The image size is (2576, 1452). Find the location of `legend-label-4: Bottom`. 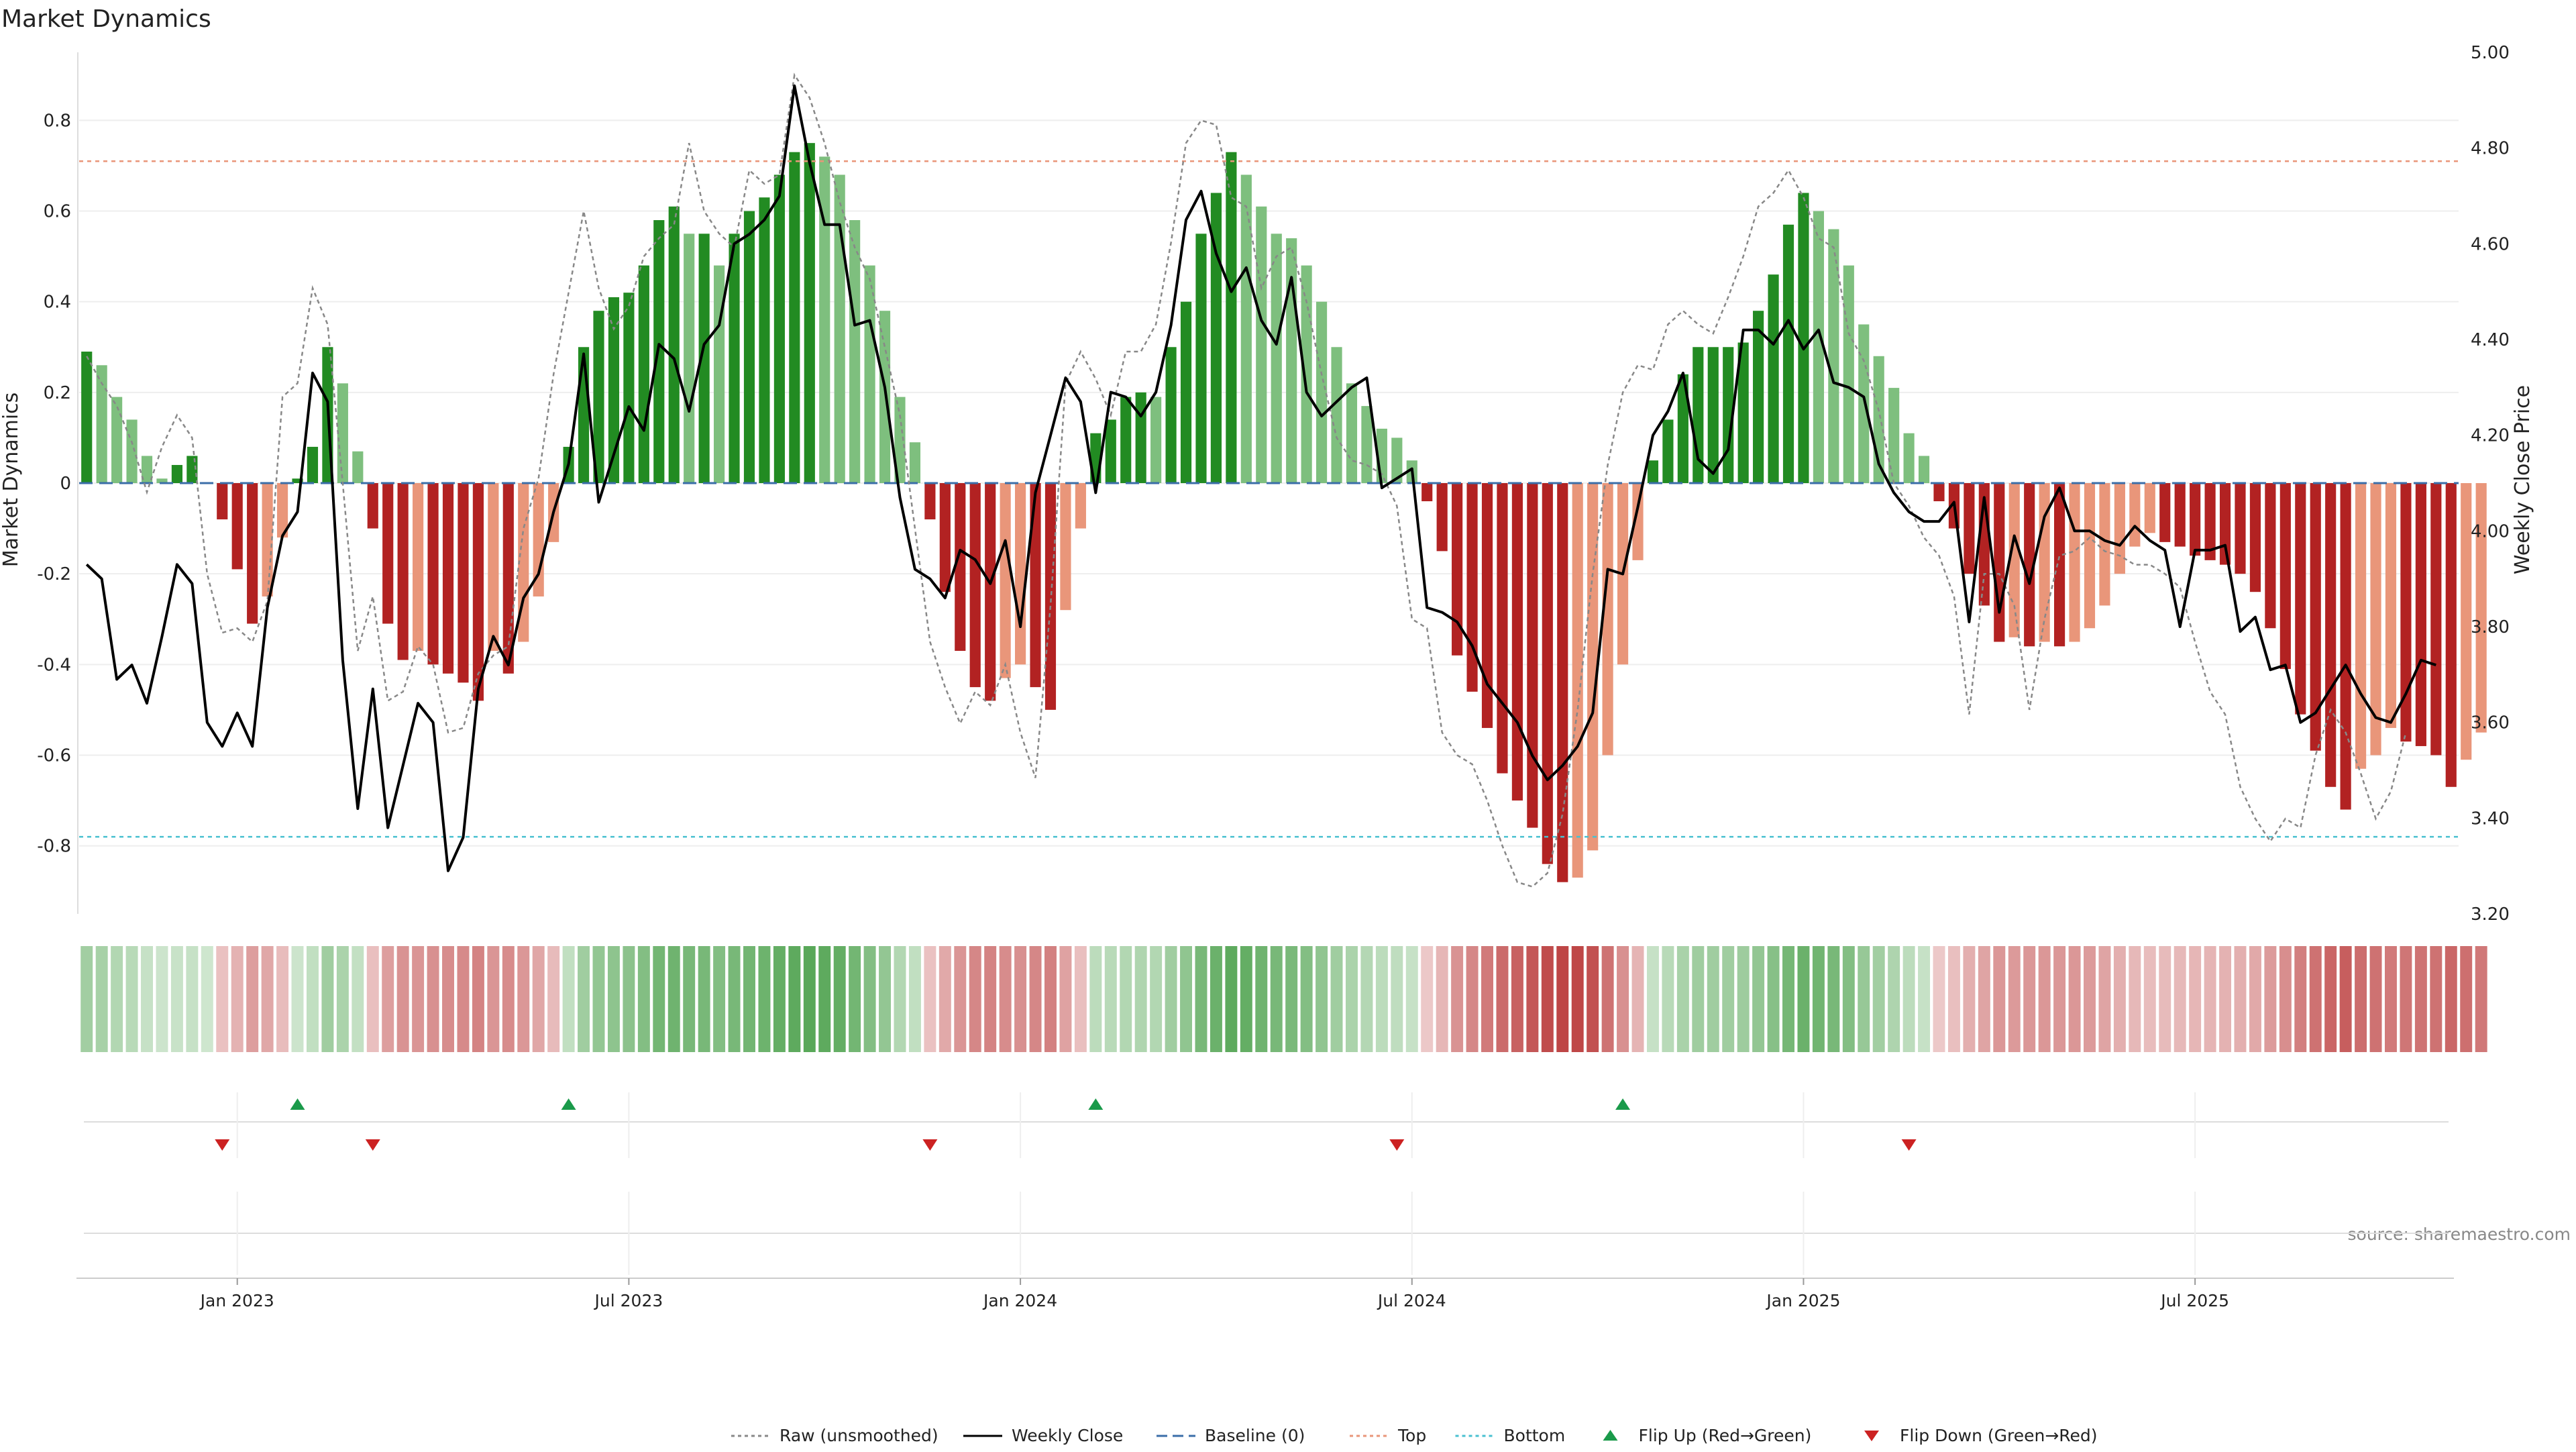

legend-label-4: Bottom is located at coordinates (1535, 1436).